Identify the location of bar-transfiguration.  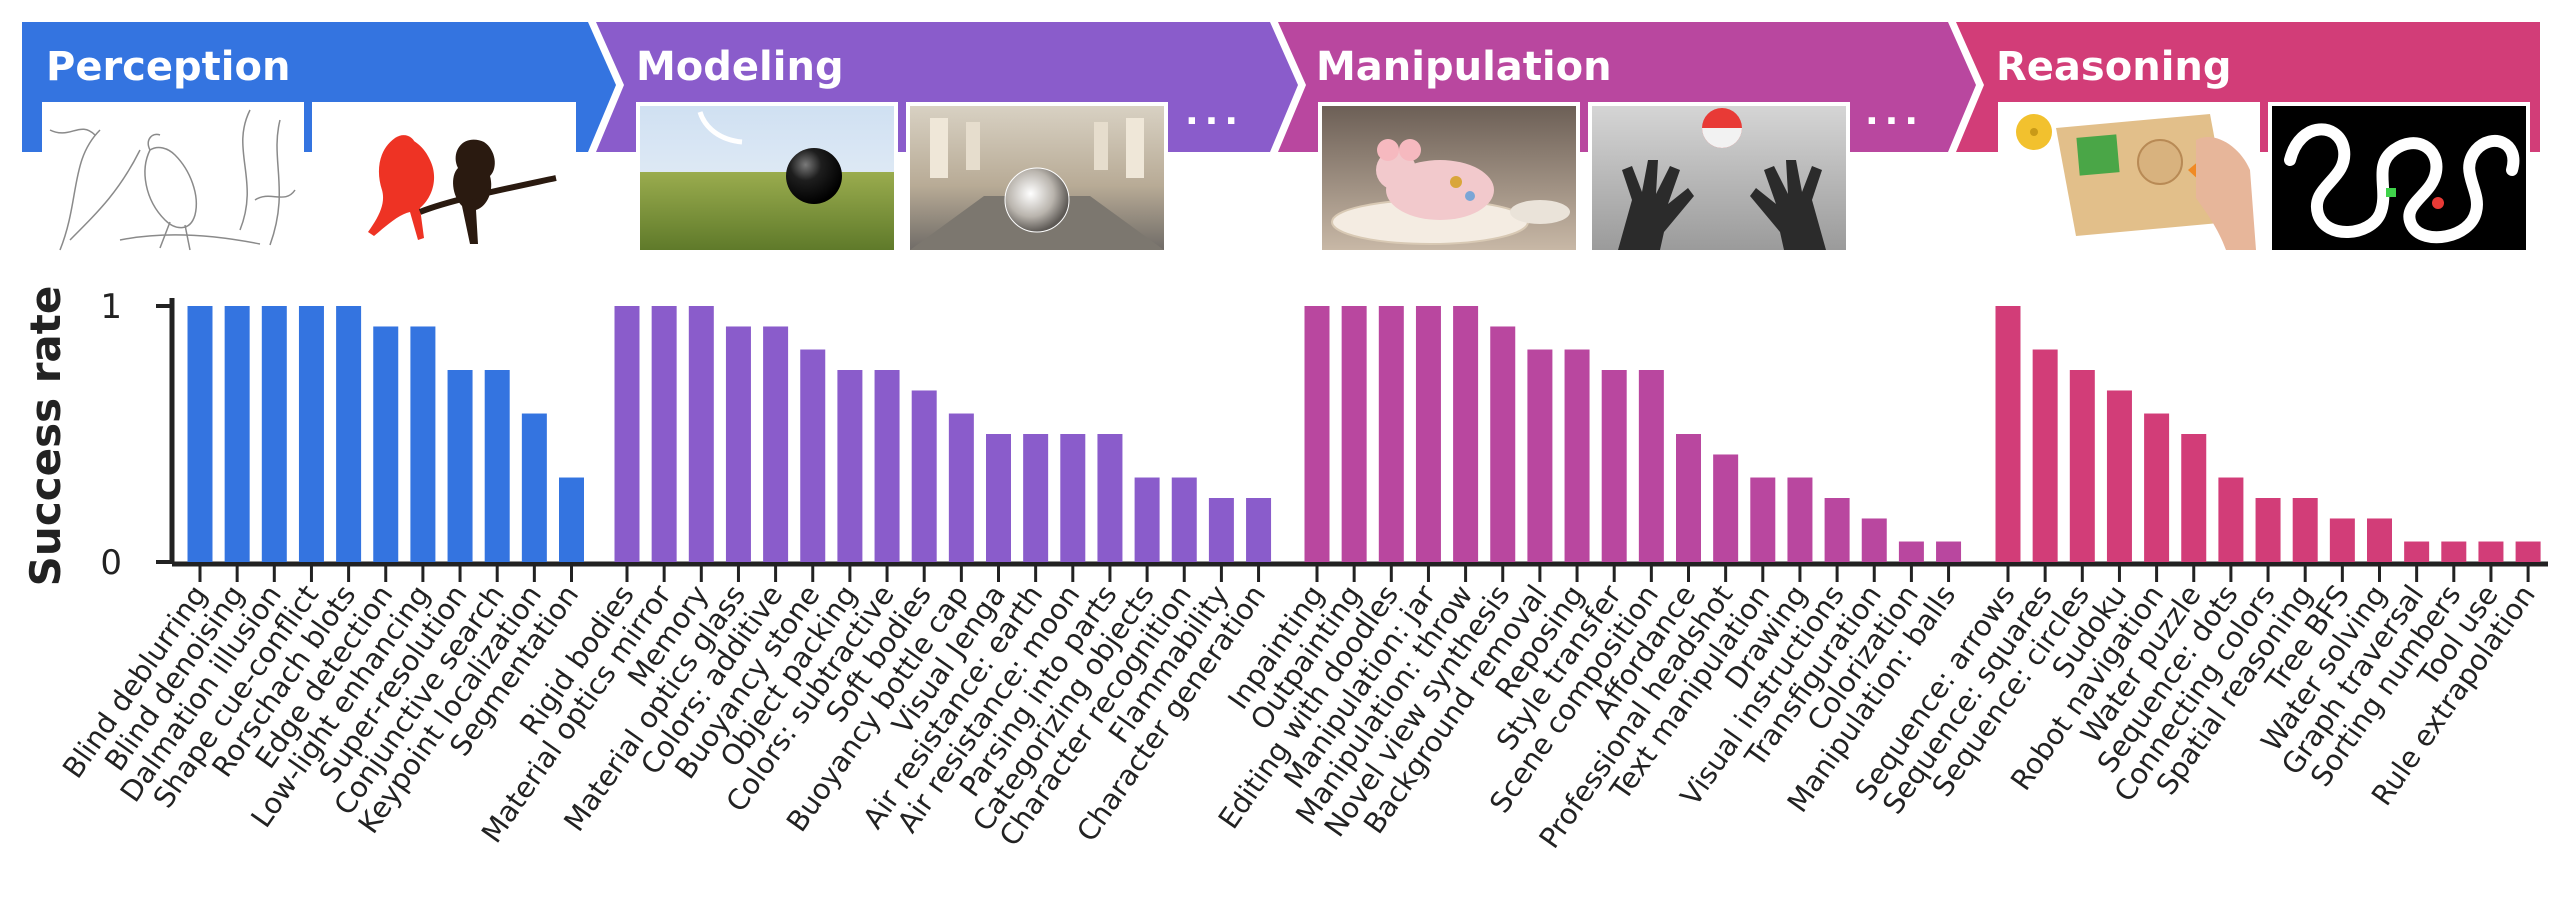
(1874, 540).